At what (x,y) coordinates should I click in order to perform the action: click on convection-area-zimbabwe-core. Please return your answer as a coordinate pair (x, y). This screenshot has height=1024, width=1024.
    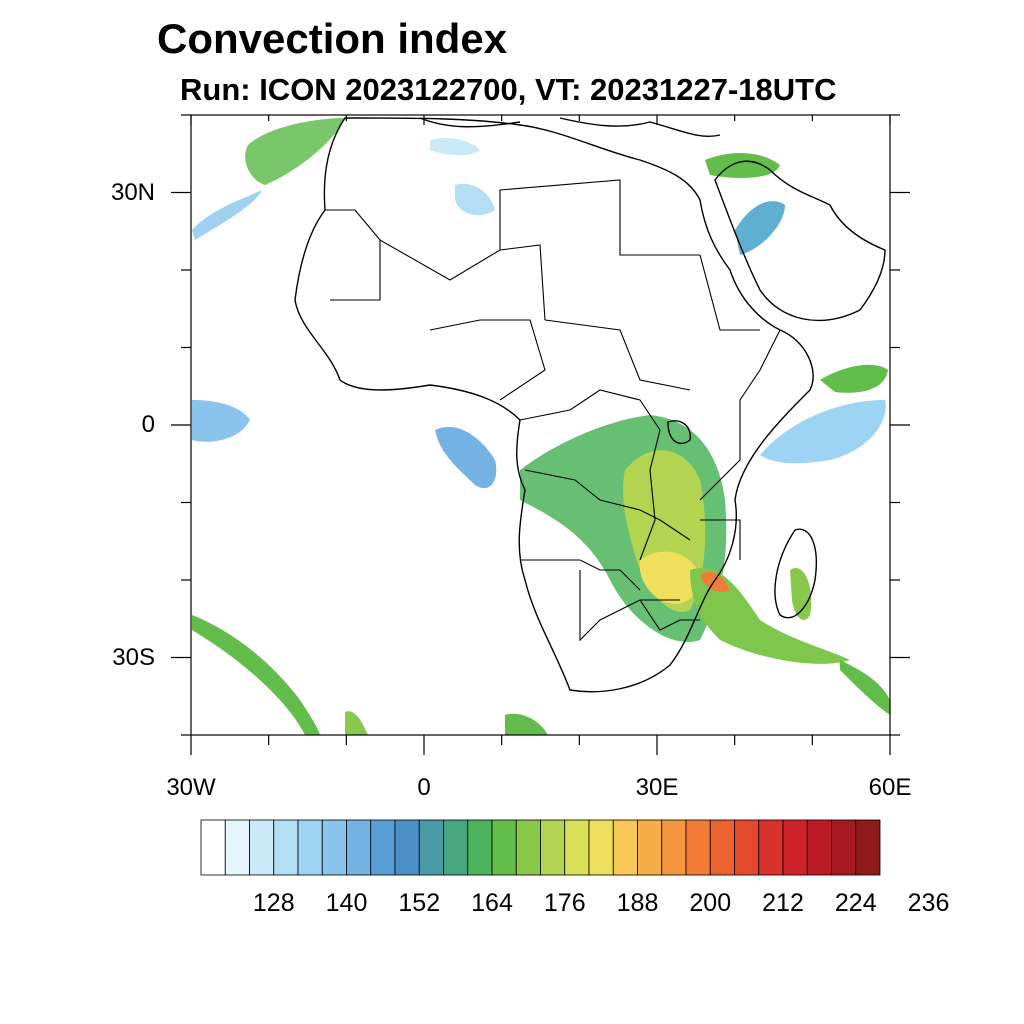
    Looking at the image, I should click on (669, 577).